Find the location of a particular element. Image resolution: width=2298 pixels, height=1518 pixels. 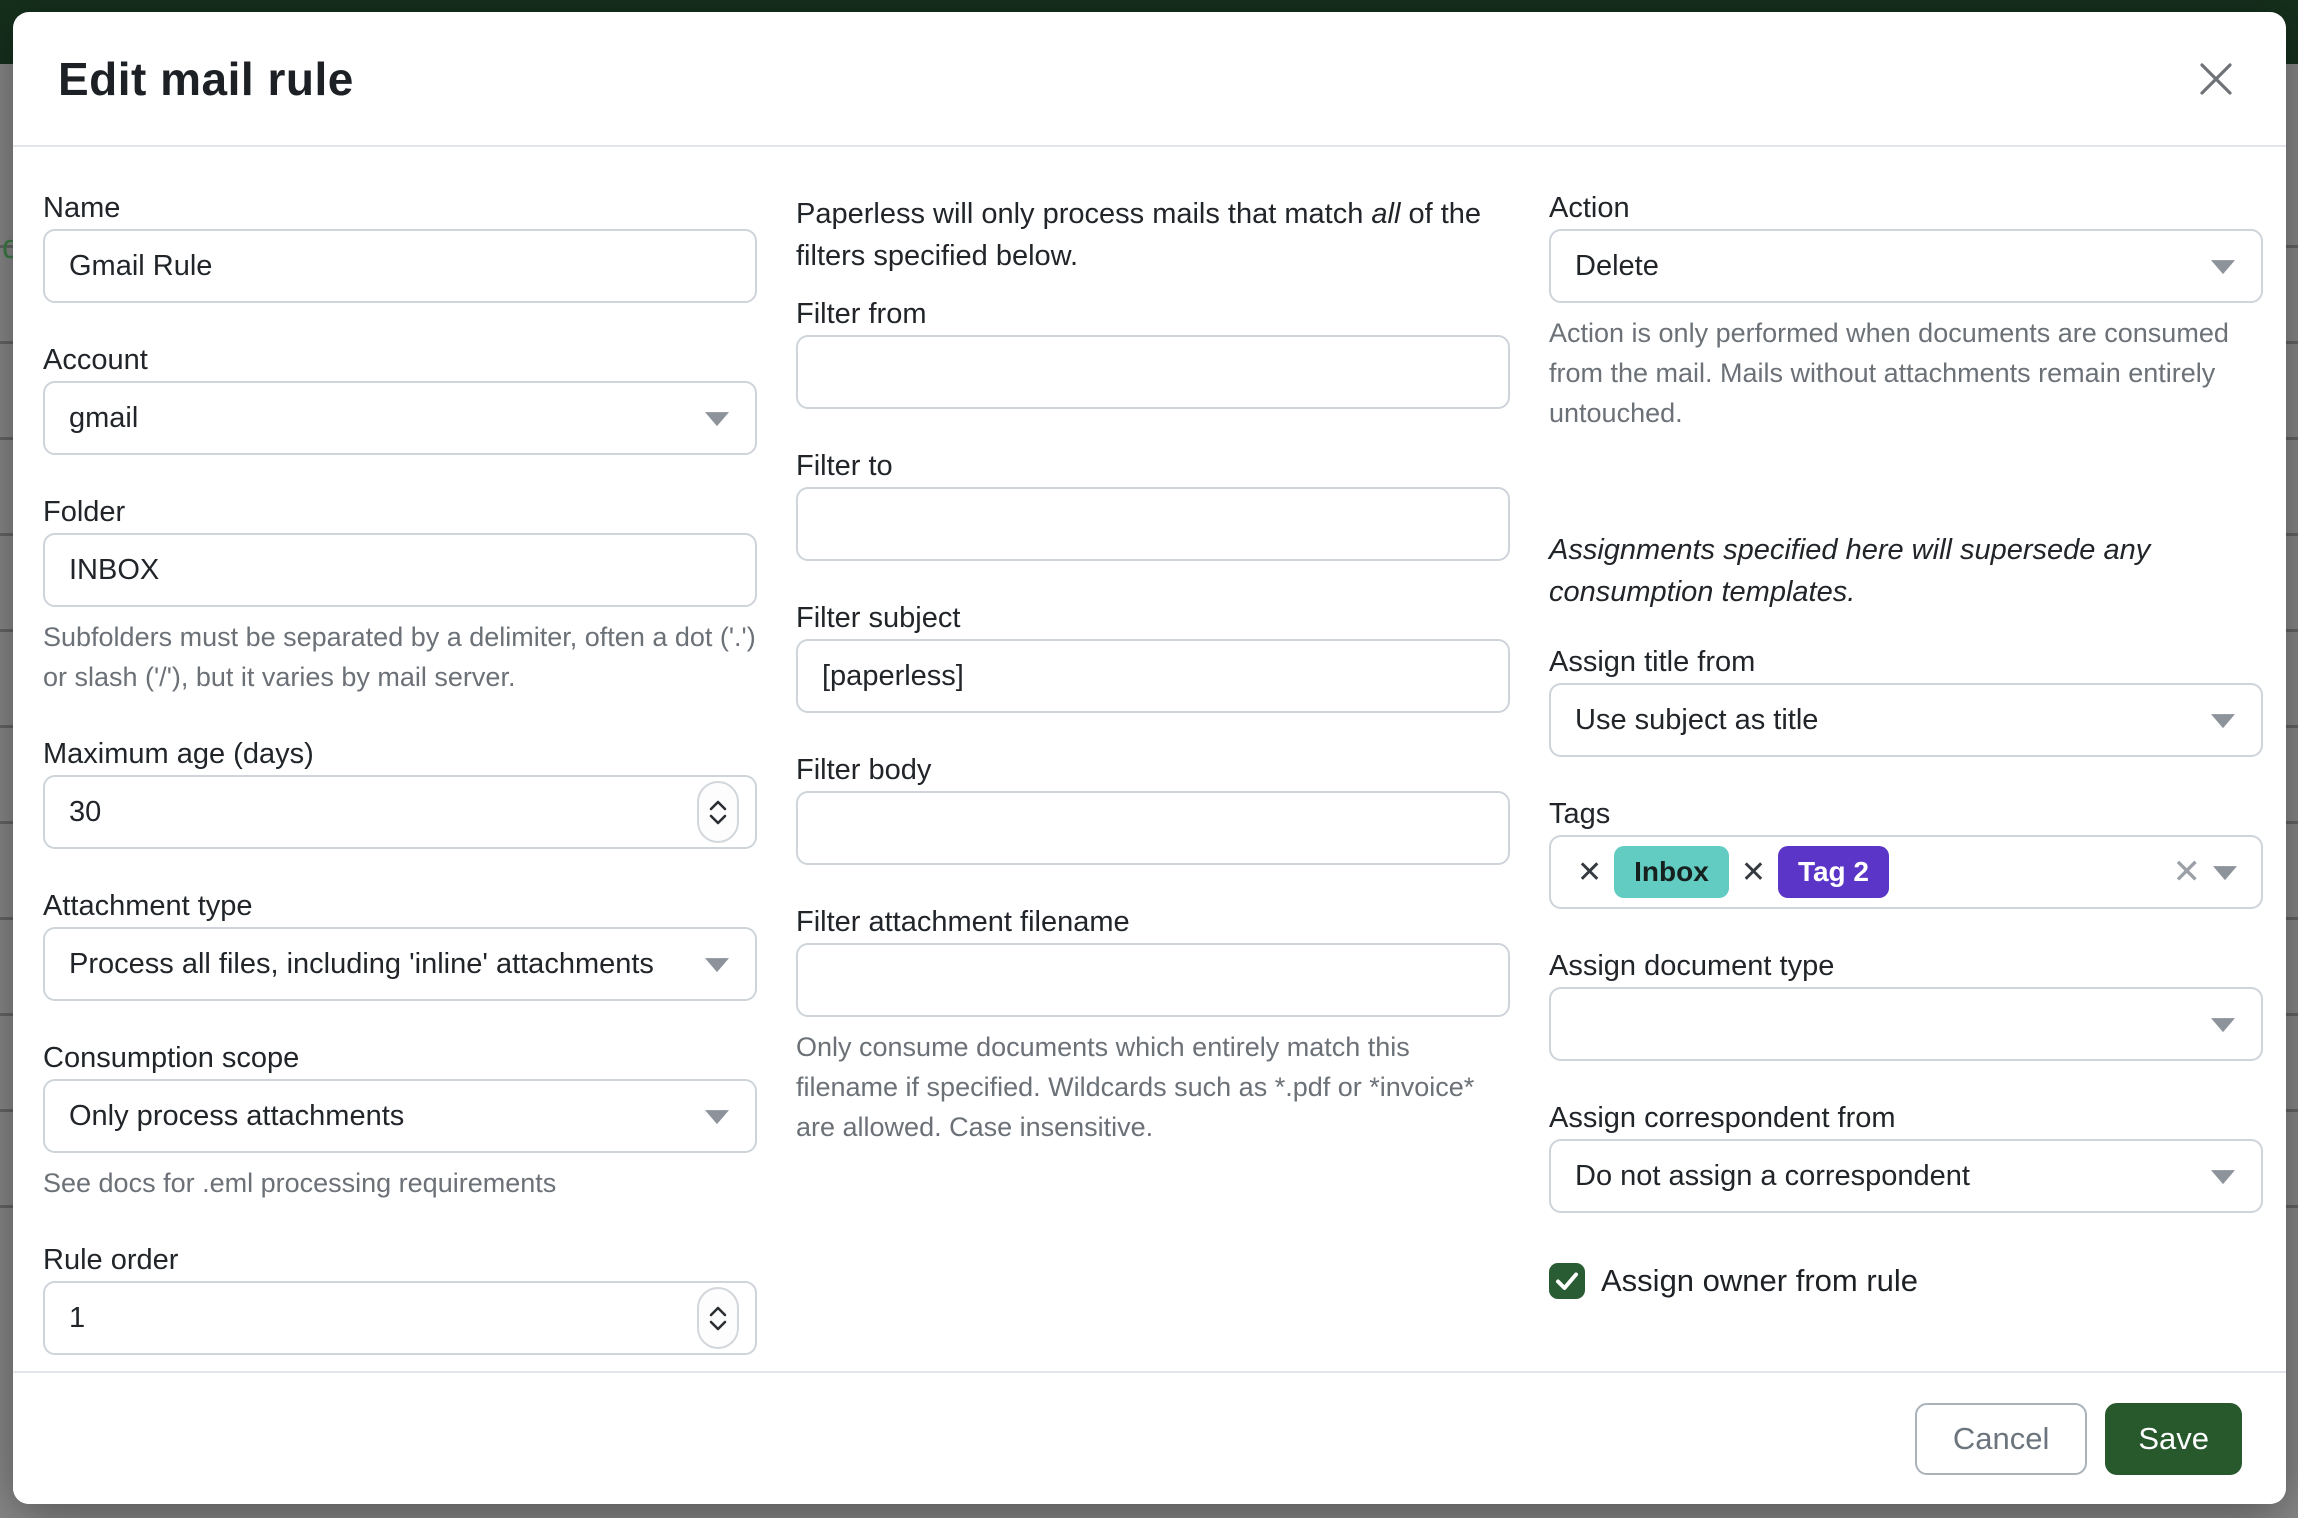

consumption-scope-label: Consumption scope is located at coordinates (171, 1058).